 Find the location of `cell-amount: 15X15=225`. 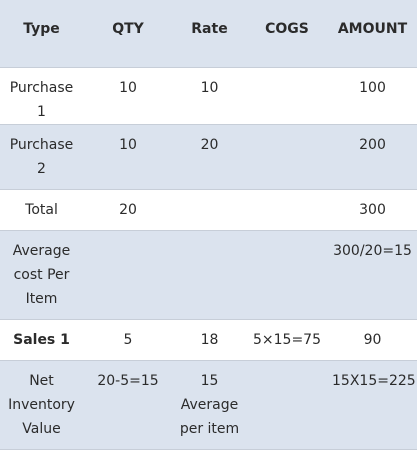

cell-amount: 15X15=225 is located at coordinates (372, 405).